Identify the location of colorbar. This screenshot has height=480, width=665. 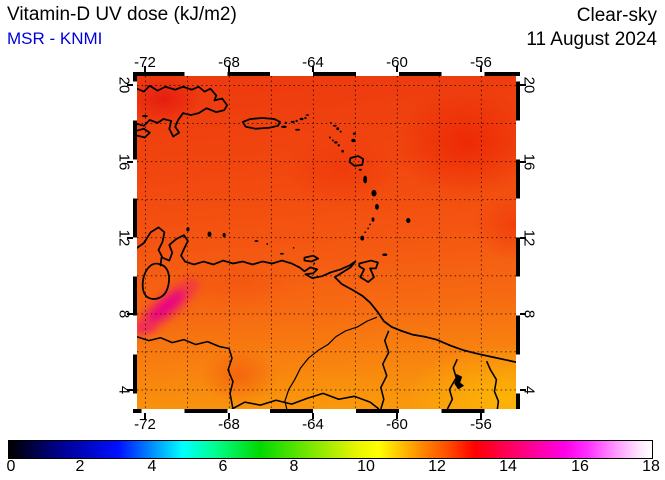
(330, 449).